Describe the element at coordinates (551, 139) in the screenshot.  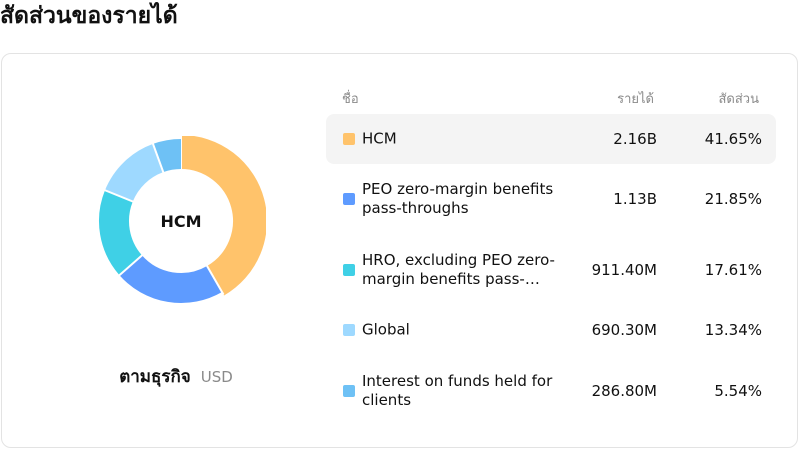
I see `table-row-hcm: HCM 2.16B 41.65%` at that location.